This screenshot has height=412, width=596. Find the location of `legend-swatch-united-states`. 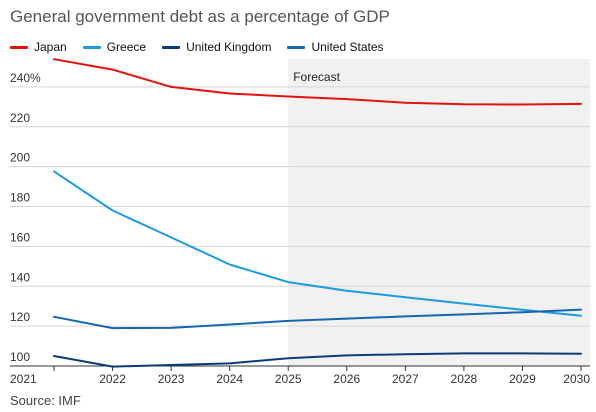

legend-swatch-united-states is located at coordinates (296, 47).